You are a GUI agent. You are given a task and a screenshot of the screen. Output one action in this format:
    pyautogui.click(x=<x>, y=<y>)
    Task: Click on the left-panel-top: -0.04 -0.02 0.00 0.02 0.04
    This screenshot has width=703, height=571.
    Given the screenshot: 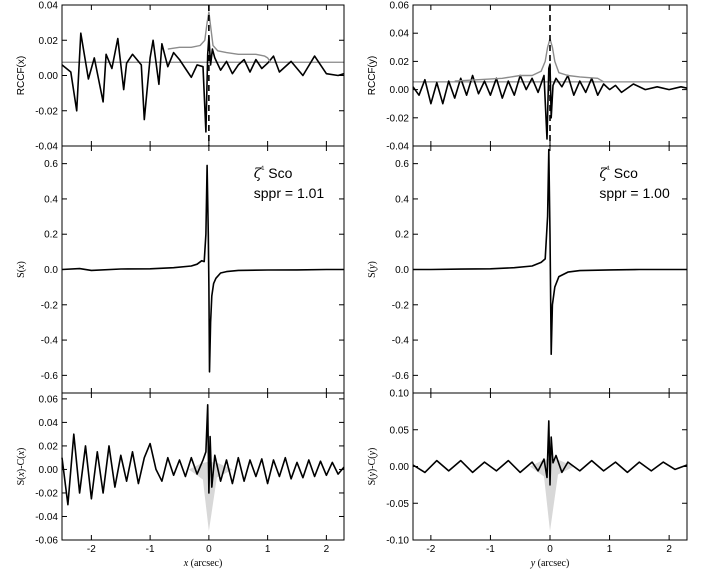 What is the action you would take?
    pyautogui.click(x=190, y=77)
    